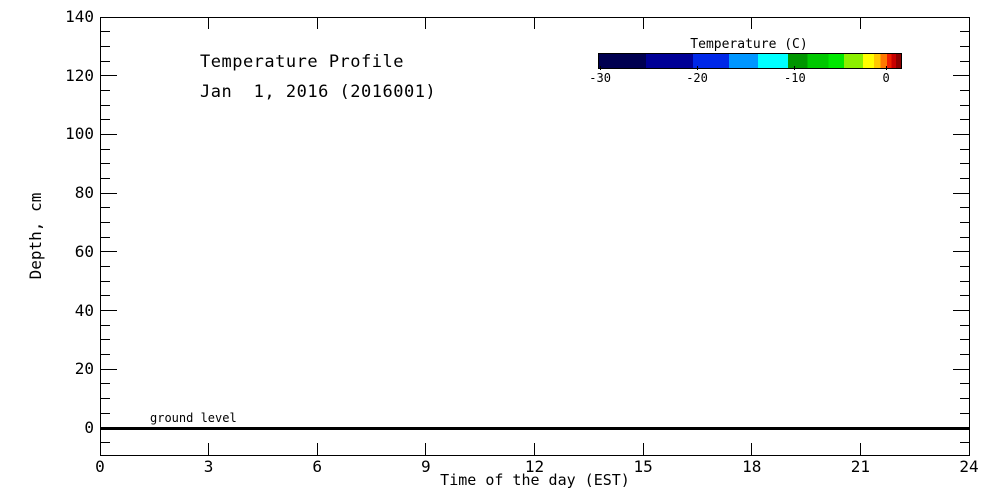 The image size is (1000, 500). Describe the element at coordinates (752, 466) in the screenshot. I see `x-tick-label: 18` at that location.